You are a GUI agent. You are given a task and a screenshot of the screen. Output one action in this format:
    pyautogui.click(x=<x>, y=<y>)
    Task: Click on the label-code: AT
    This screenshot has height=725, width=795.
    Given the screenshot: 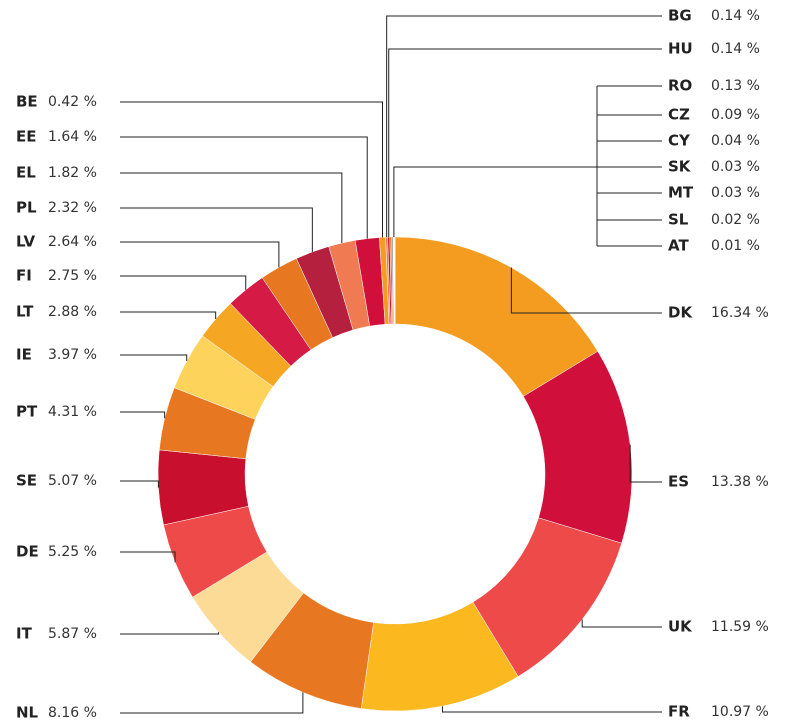 What is the action you would take?
    pyautogui.click(x=678, y=246)
    